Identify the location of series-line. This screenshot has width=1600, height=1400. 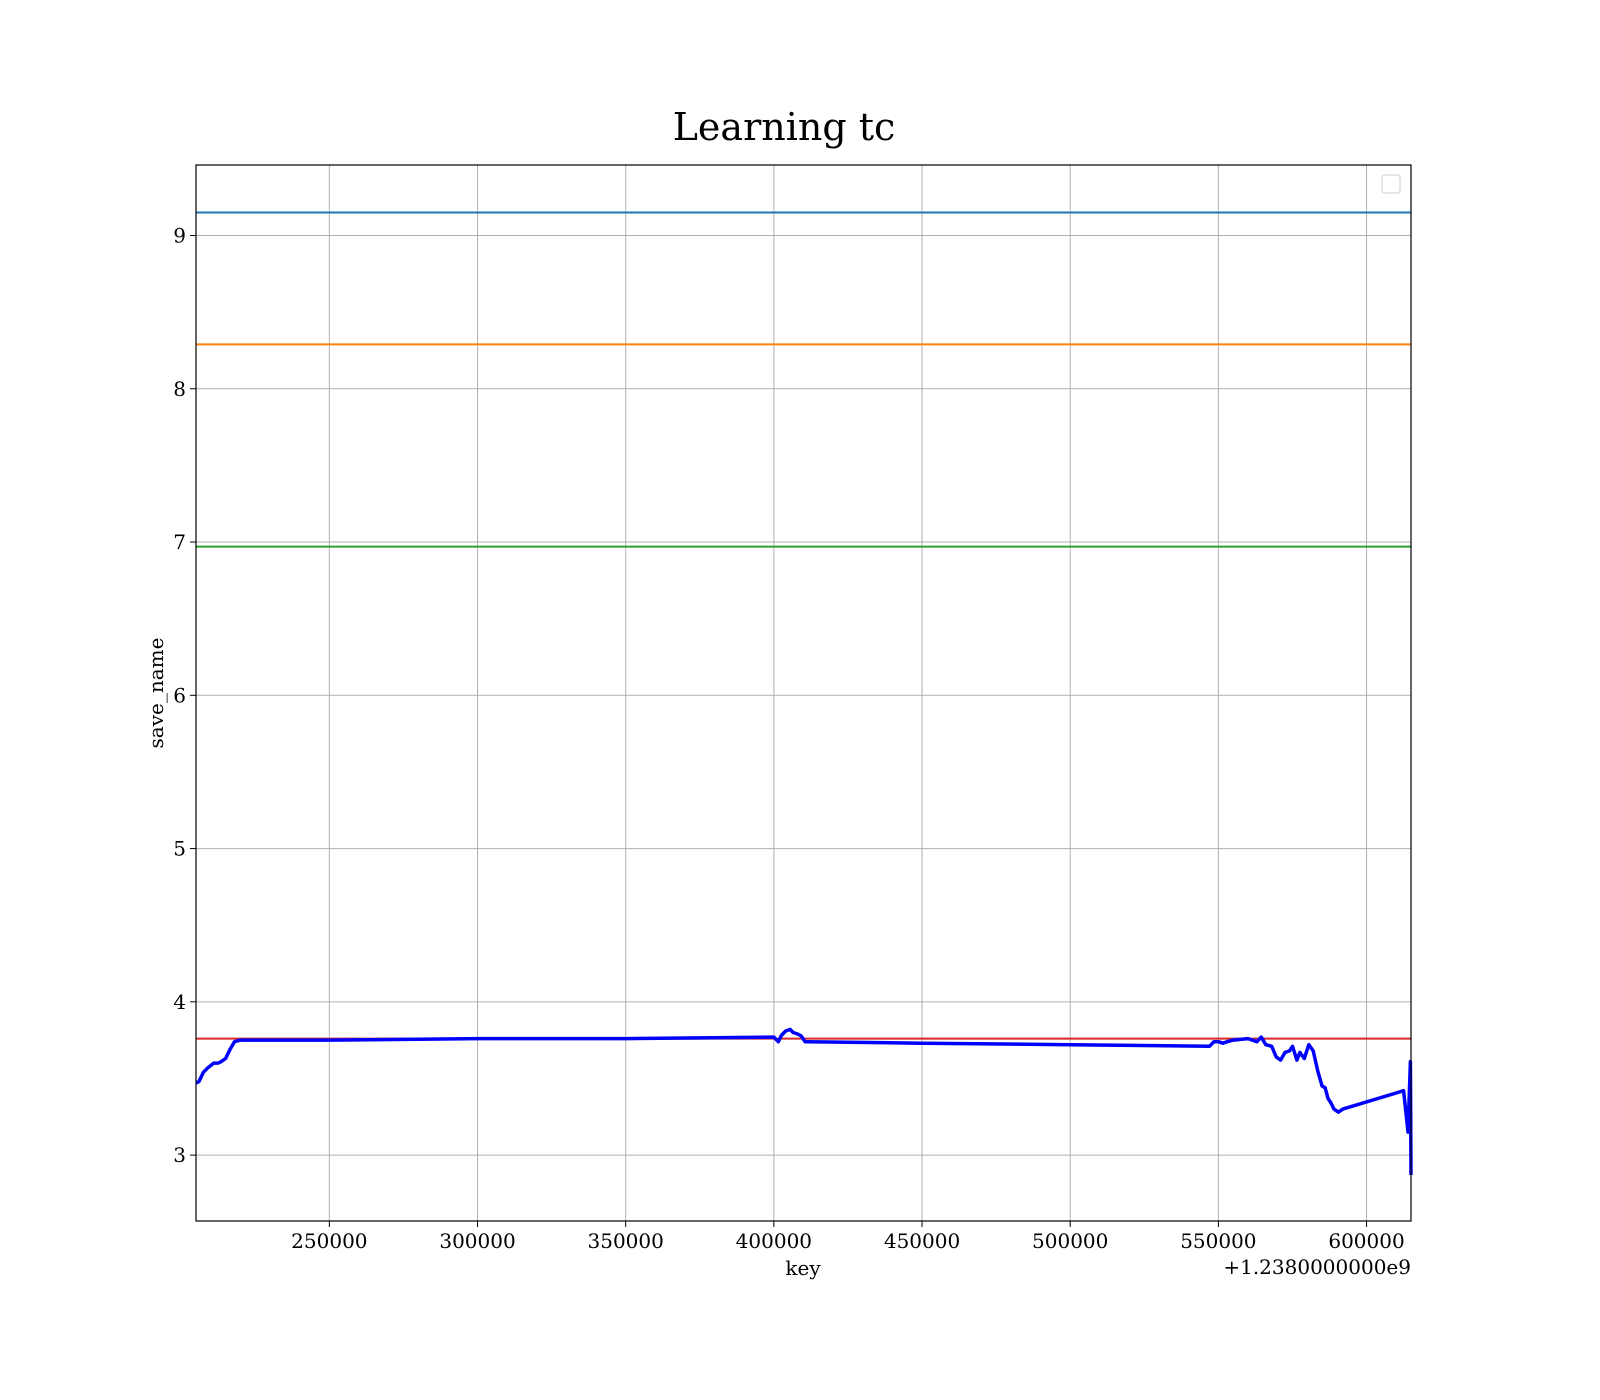
(804, 1101).